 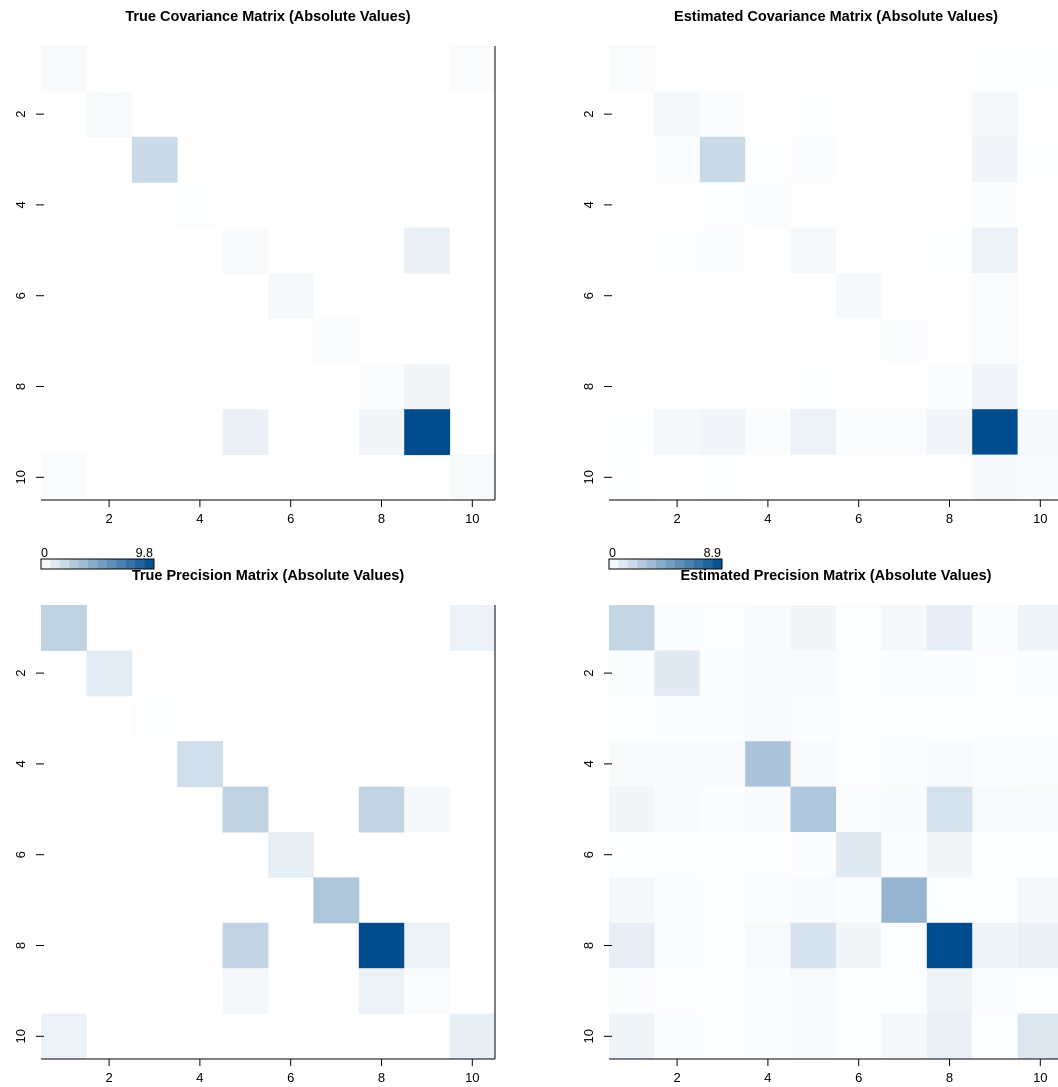 I want to click on heatmap-cell-r6-c4, so click(x=768, y=855).